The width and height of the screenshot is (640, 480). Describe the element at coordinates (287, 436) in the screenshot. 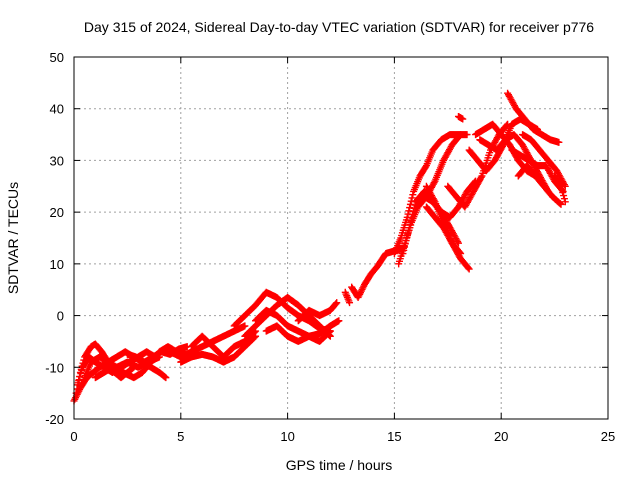

I see `x-tick-label: 10` at that location.